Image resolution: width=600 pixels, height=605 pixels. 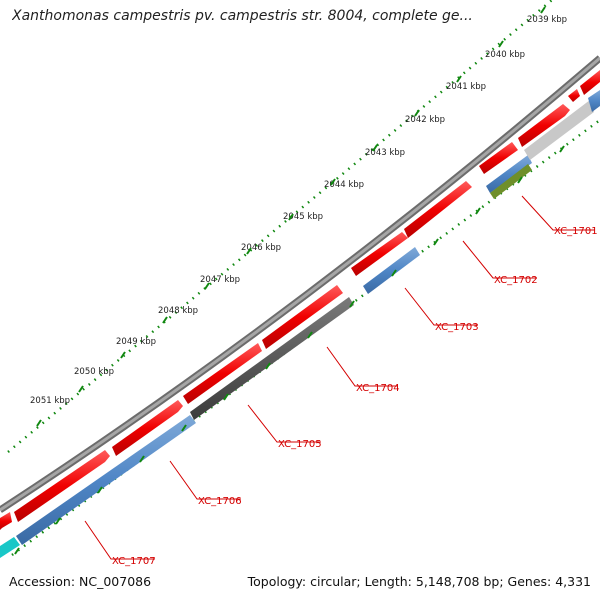 I want to click on gene-feature-light, so click(x=559, y=130).